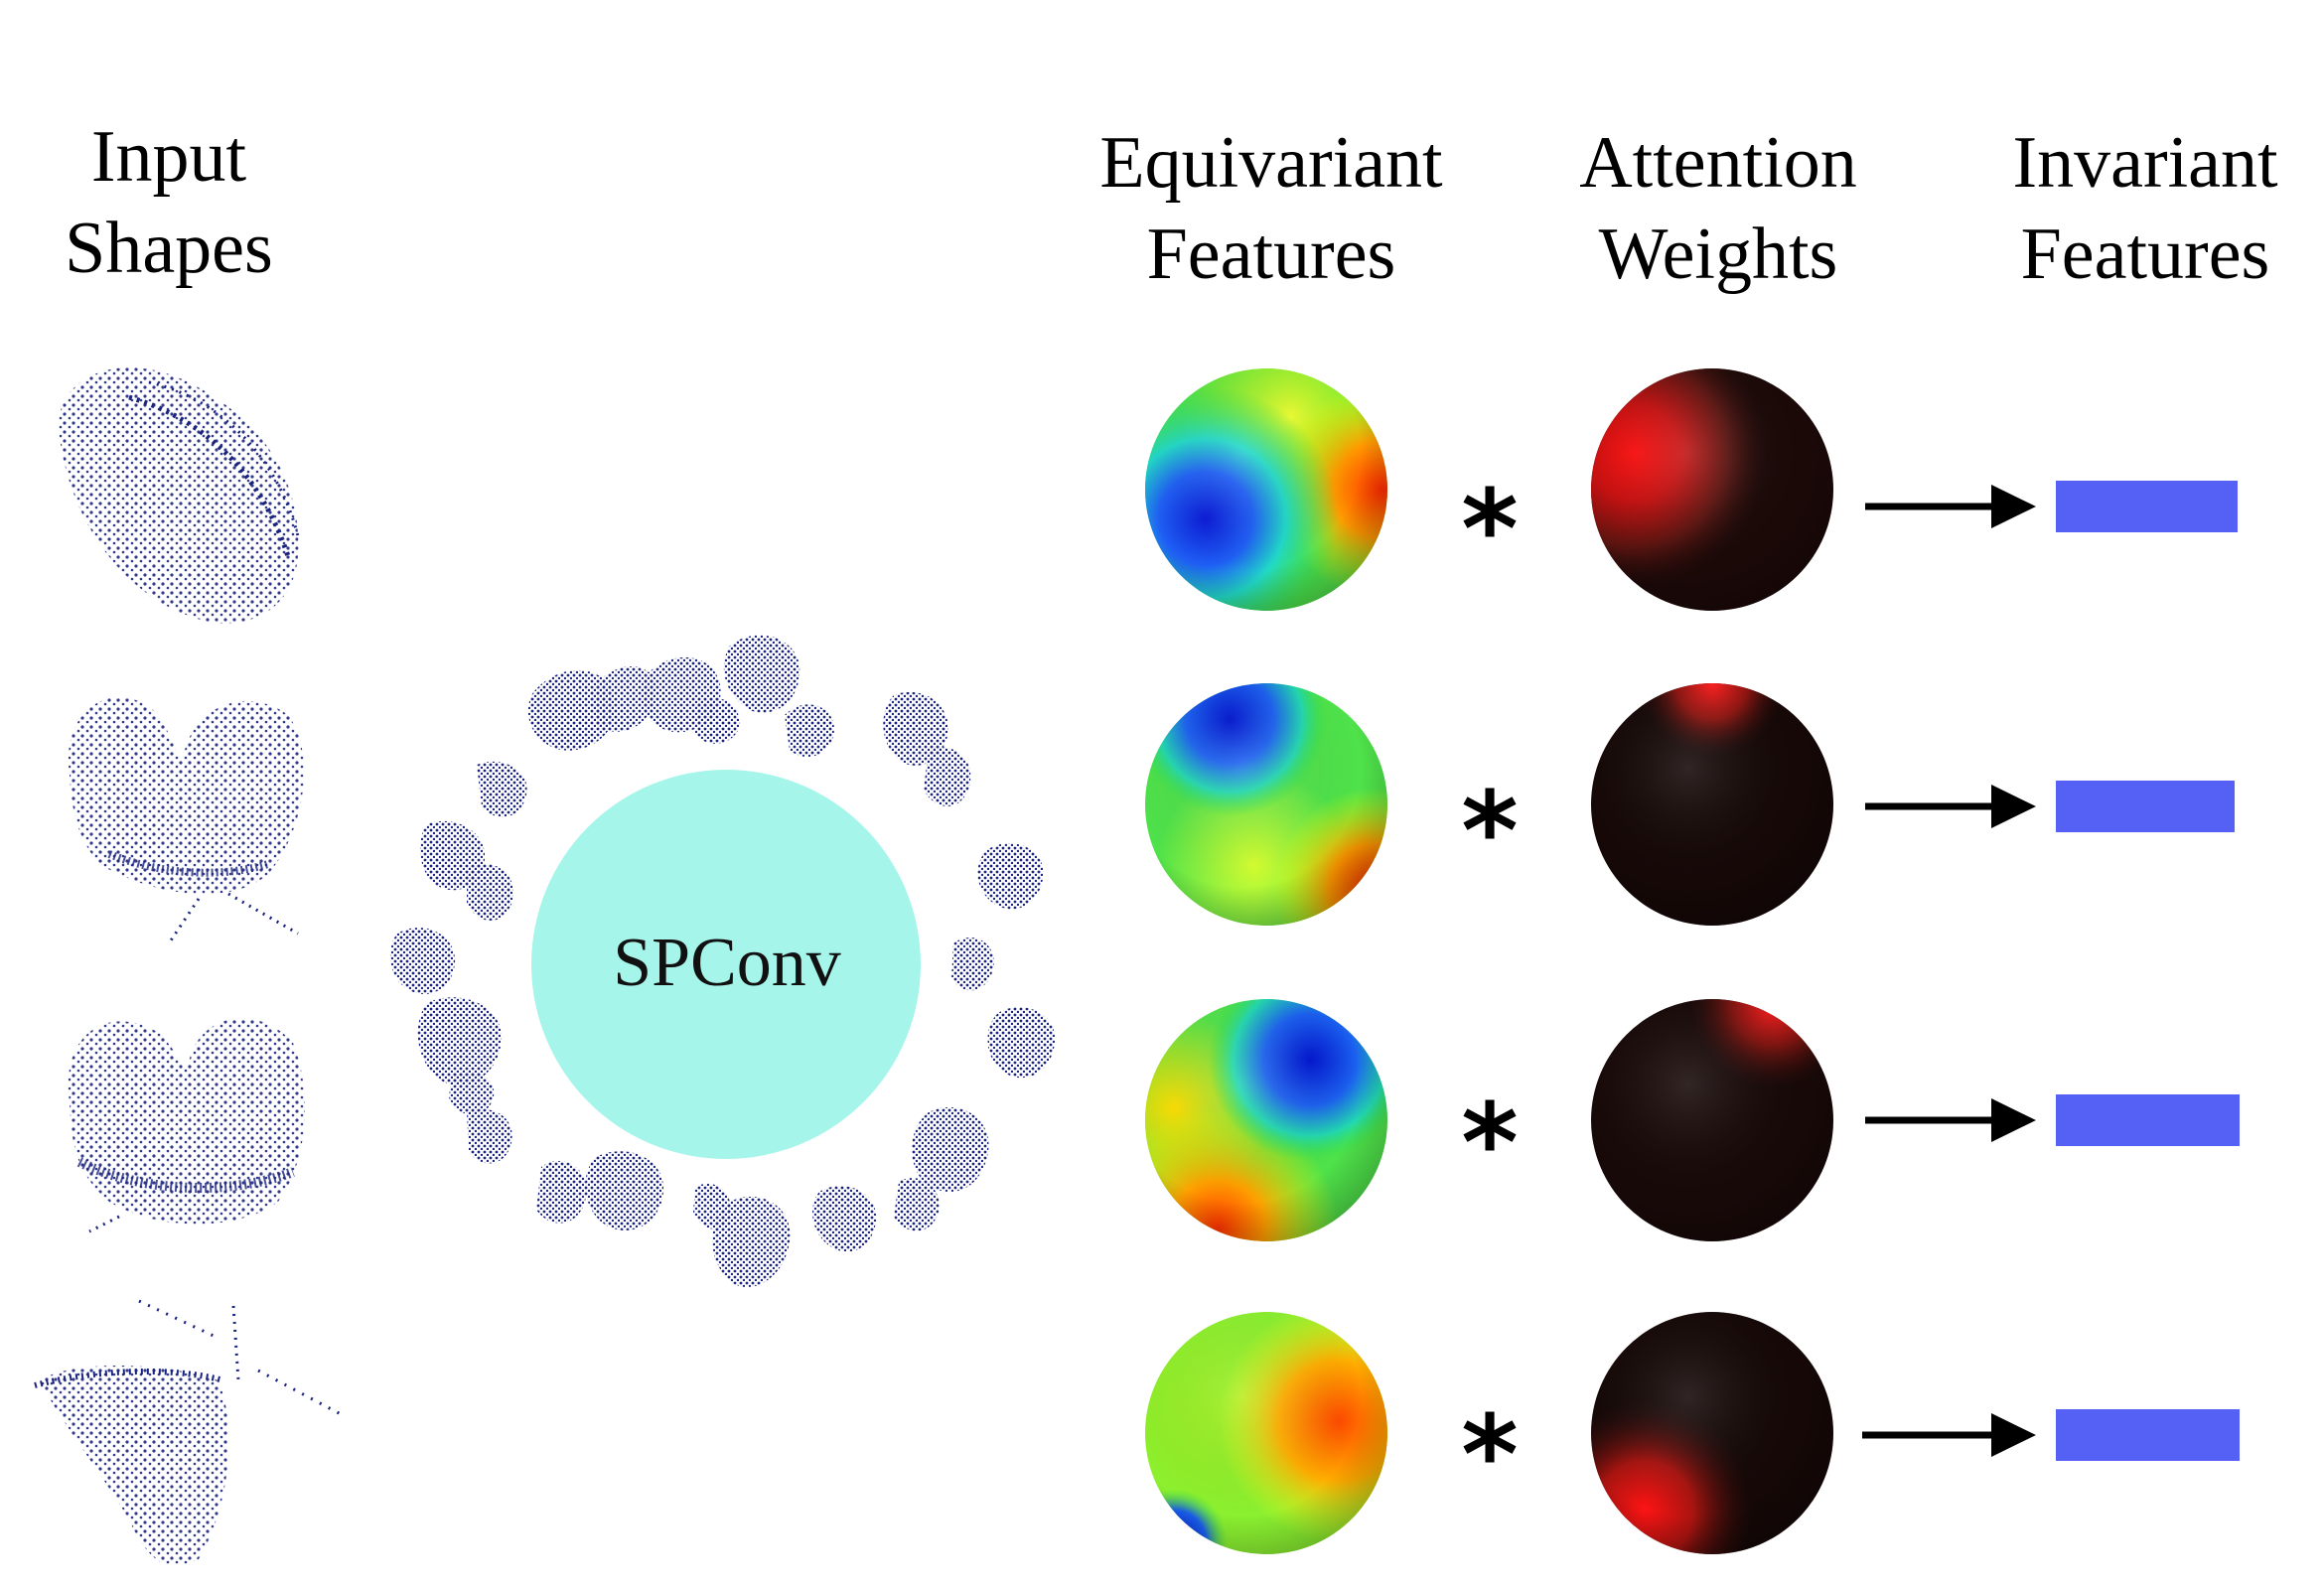 The image size is (2324, 1589). I want to click on spconv-ring, so click(723, 961).